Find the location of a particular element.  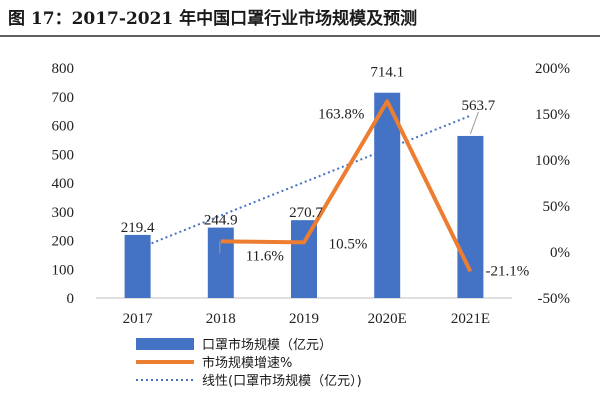

x-axis-ticks: 2017 2018 2019 2020E 2021E is located at coordinates (306, 319).